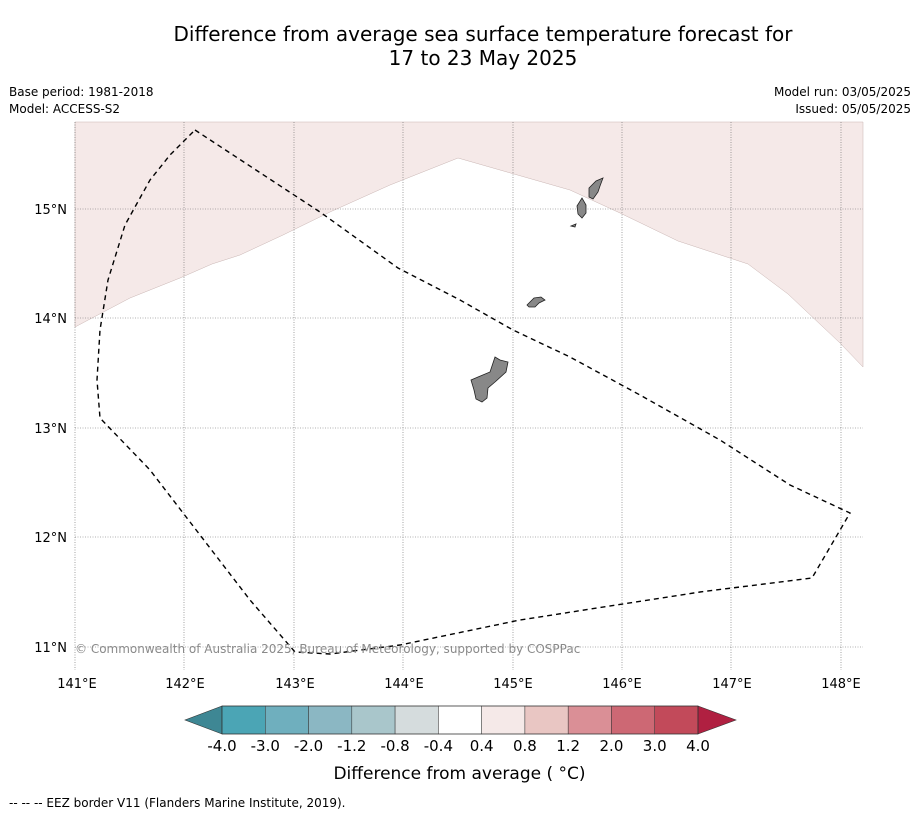  What do you see at coordinates (482, 746) in the screenshot?
I see `colorbar-tick-label: 0.4` at bounding box center [482, 746].